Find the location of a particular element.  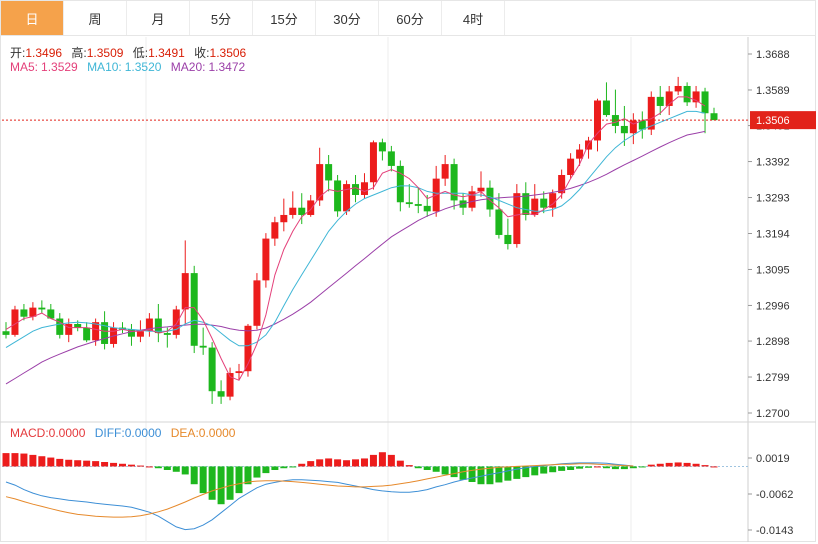

low-value: 1.3491 is located at coordinates (166, 53).